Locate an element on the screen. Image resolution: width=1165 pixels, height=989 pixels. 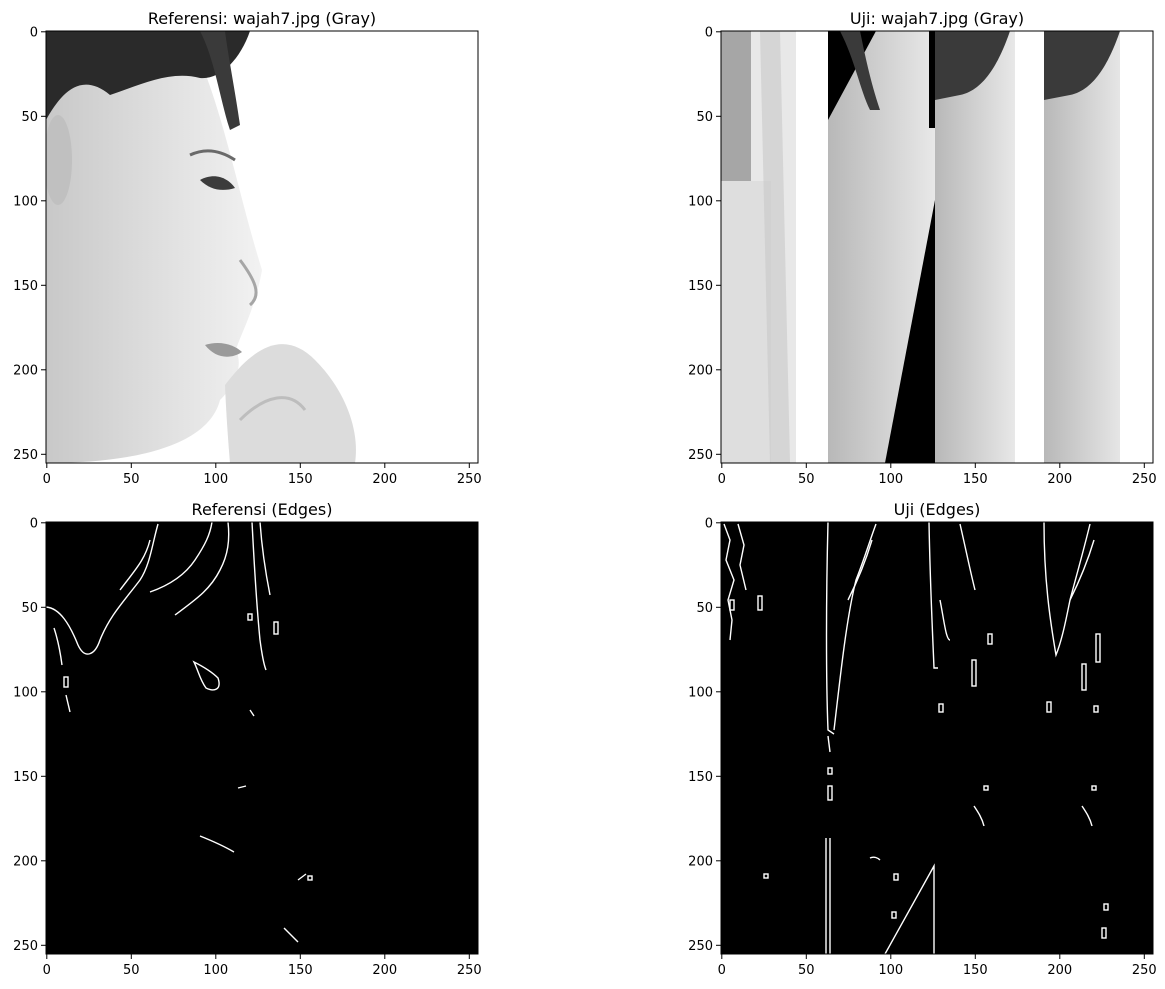
panel-title: Referensi (Edges) is located at coordinates (262, 509).